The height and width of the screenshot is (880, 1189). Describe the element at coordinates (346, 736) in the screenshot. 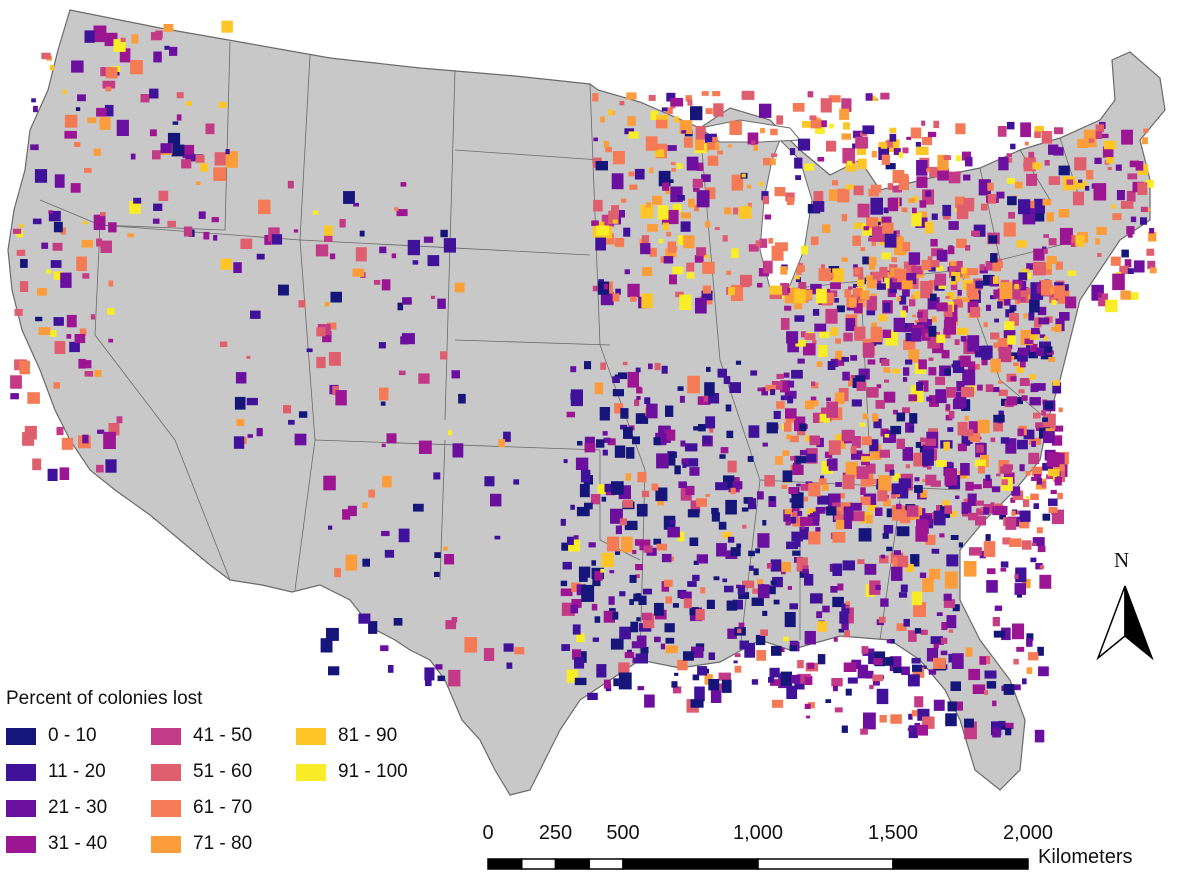

I see `legend-item: 81 - 90` at that location.